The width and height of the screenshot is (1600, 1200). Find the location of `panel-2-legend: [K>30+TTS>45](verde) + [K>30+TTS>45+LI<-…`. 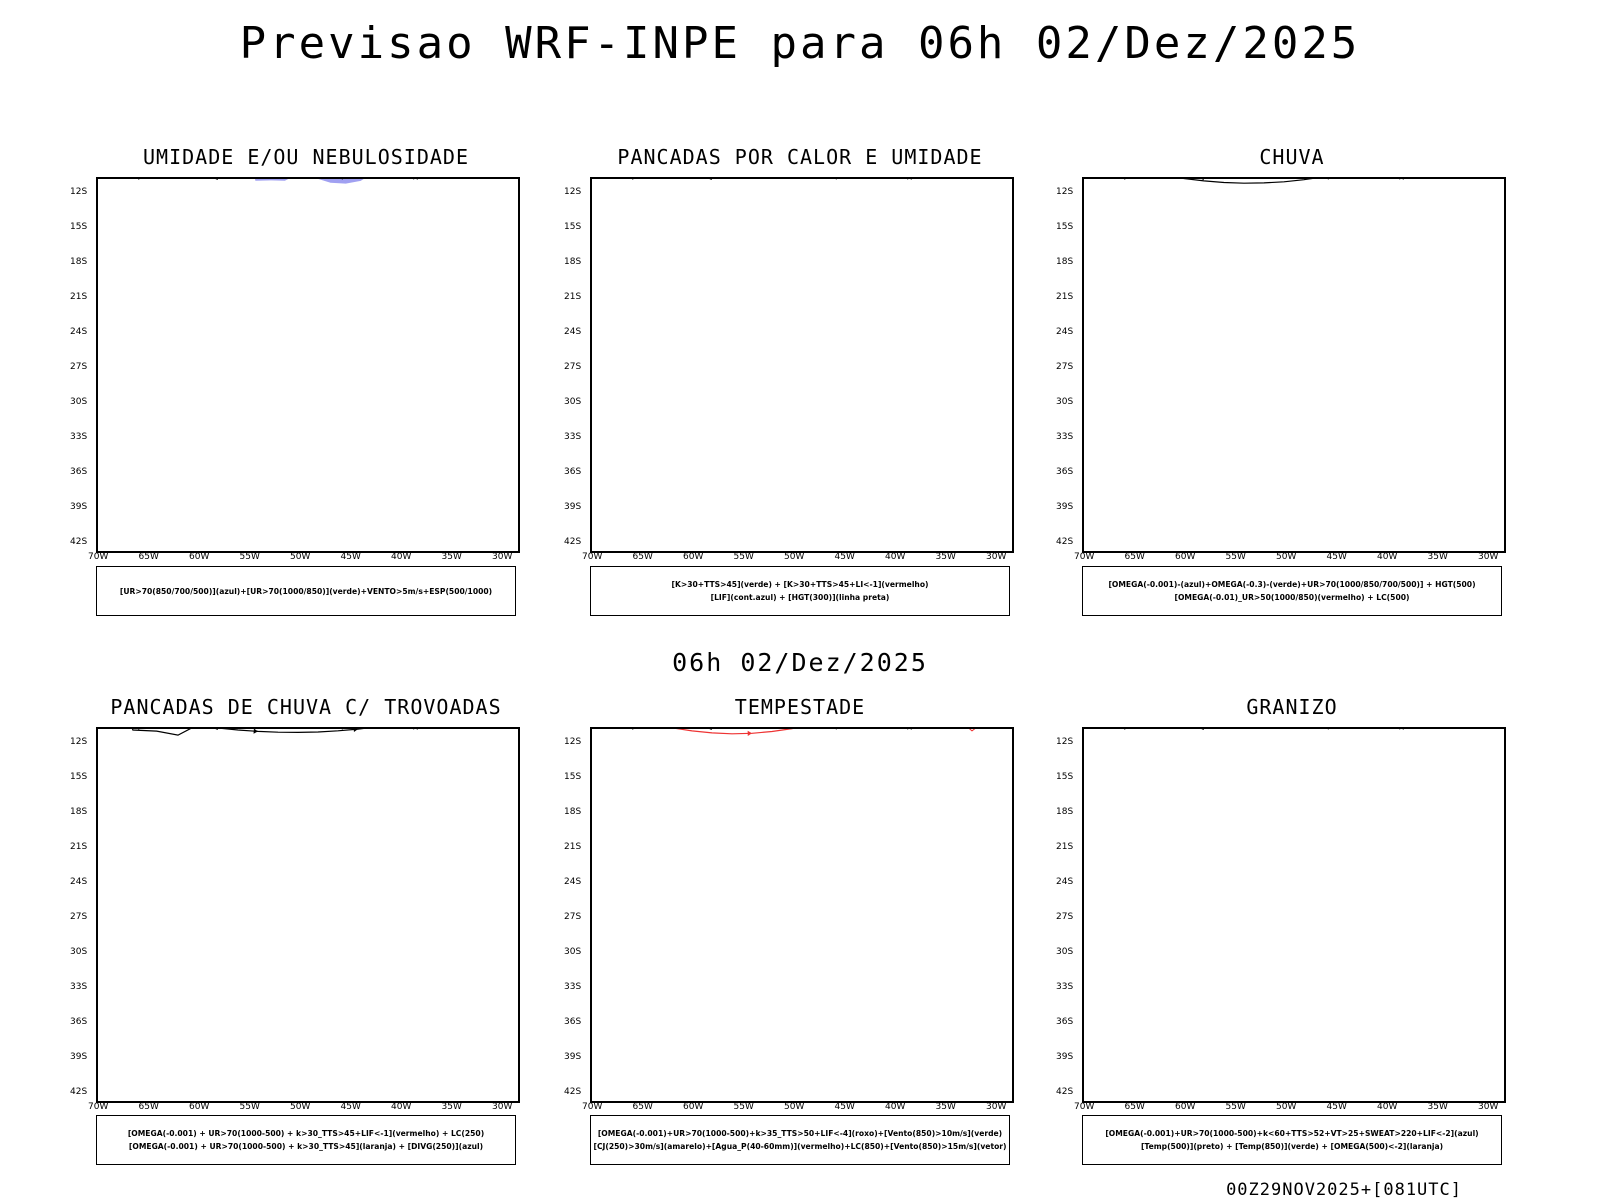

panel-2-legend: [K>30+TTS>45](verde) + [K>30+TTS>45+LI<-… is located at coordinates (800, 591).